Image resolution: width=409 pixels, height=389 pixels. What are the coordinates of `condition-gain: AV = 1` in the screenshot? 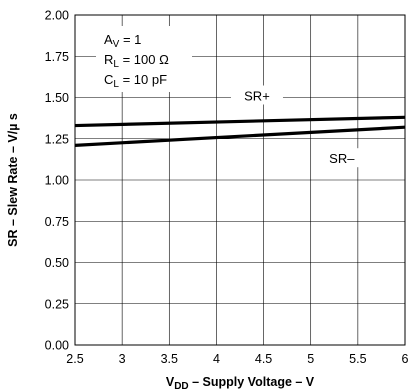 It's located at (122, 41).